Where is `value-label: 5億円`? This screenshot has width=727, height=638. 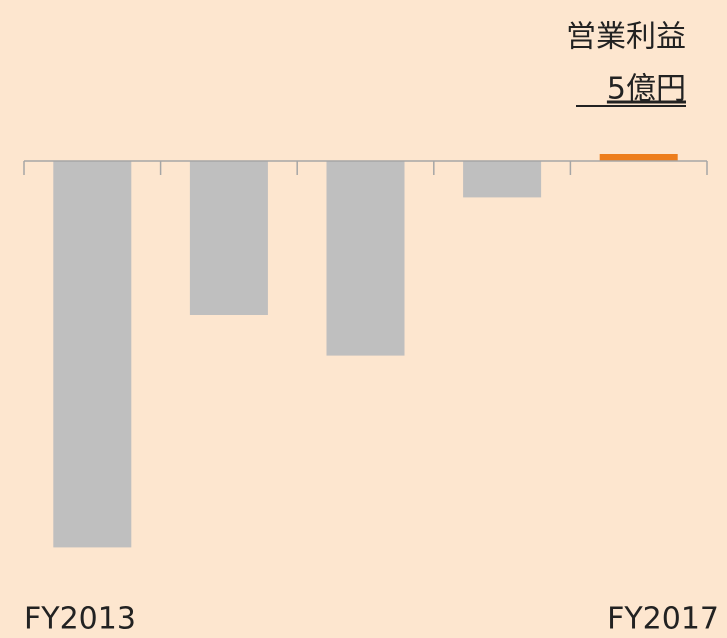
value-label: 5億円 is located at coordinates (646, 89).